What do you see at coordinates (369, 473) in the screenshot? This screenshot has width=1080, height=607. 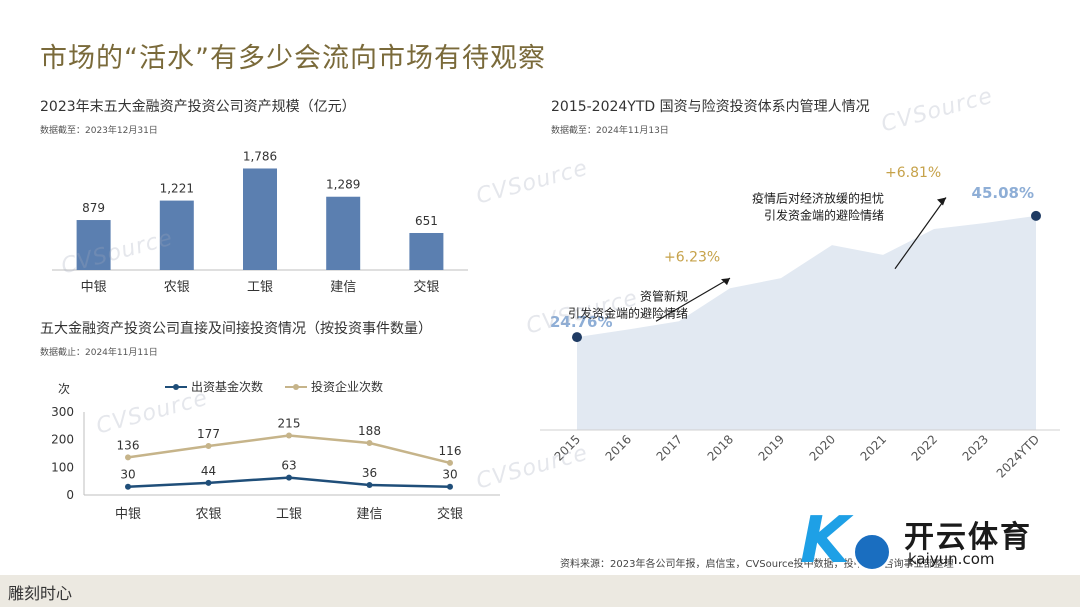 I see `data-label: 36` at bounding box center [369, 473].